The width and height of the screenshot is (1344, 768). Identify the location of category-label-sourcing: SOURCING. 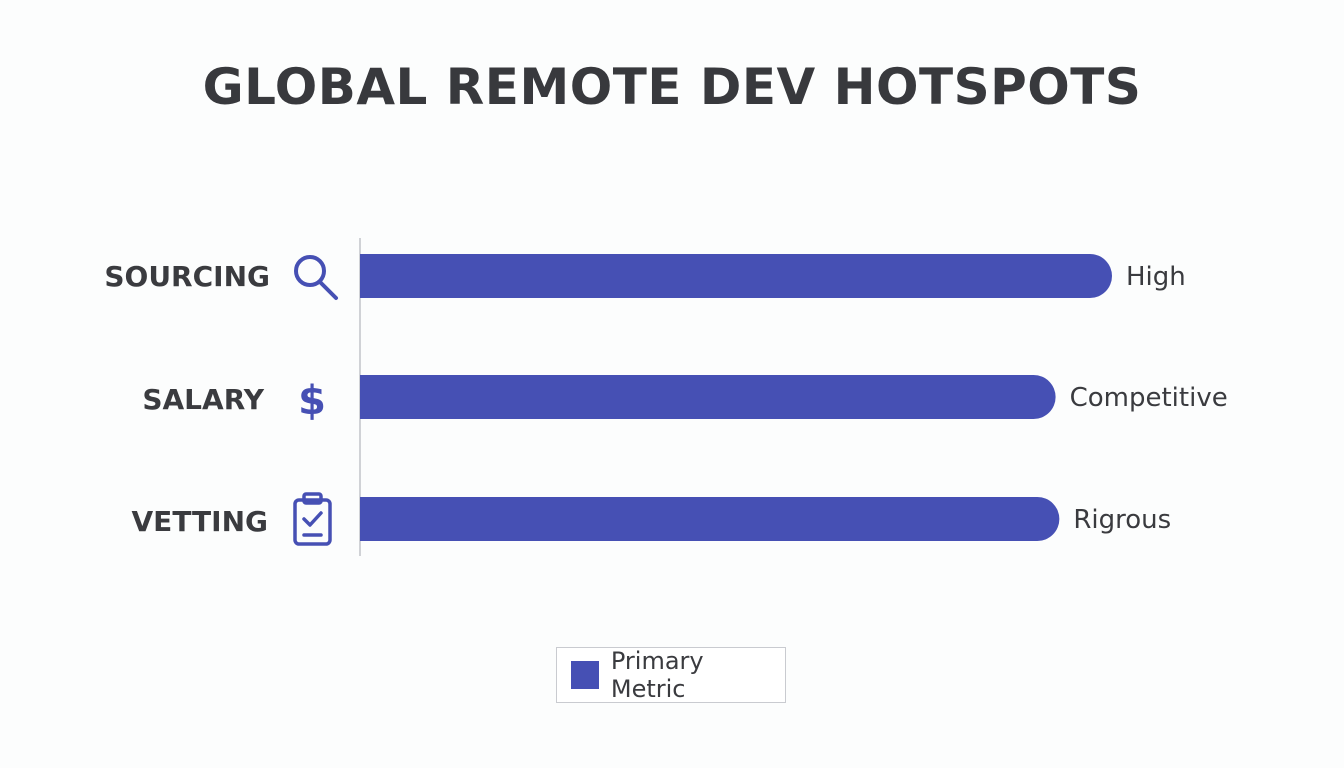
(187, 276).